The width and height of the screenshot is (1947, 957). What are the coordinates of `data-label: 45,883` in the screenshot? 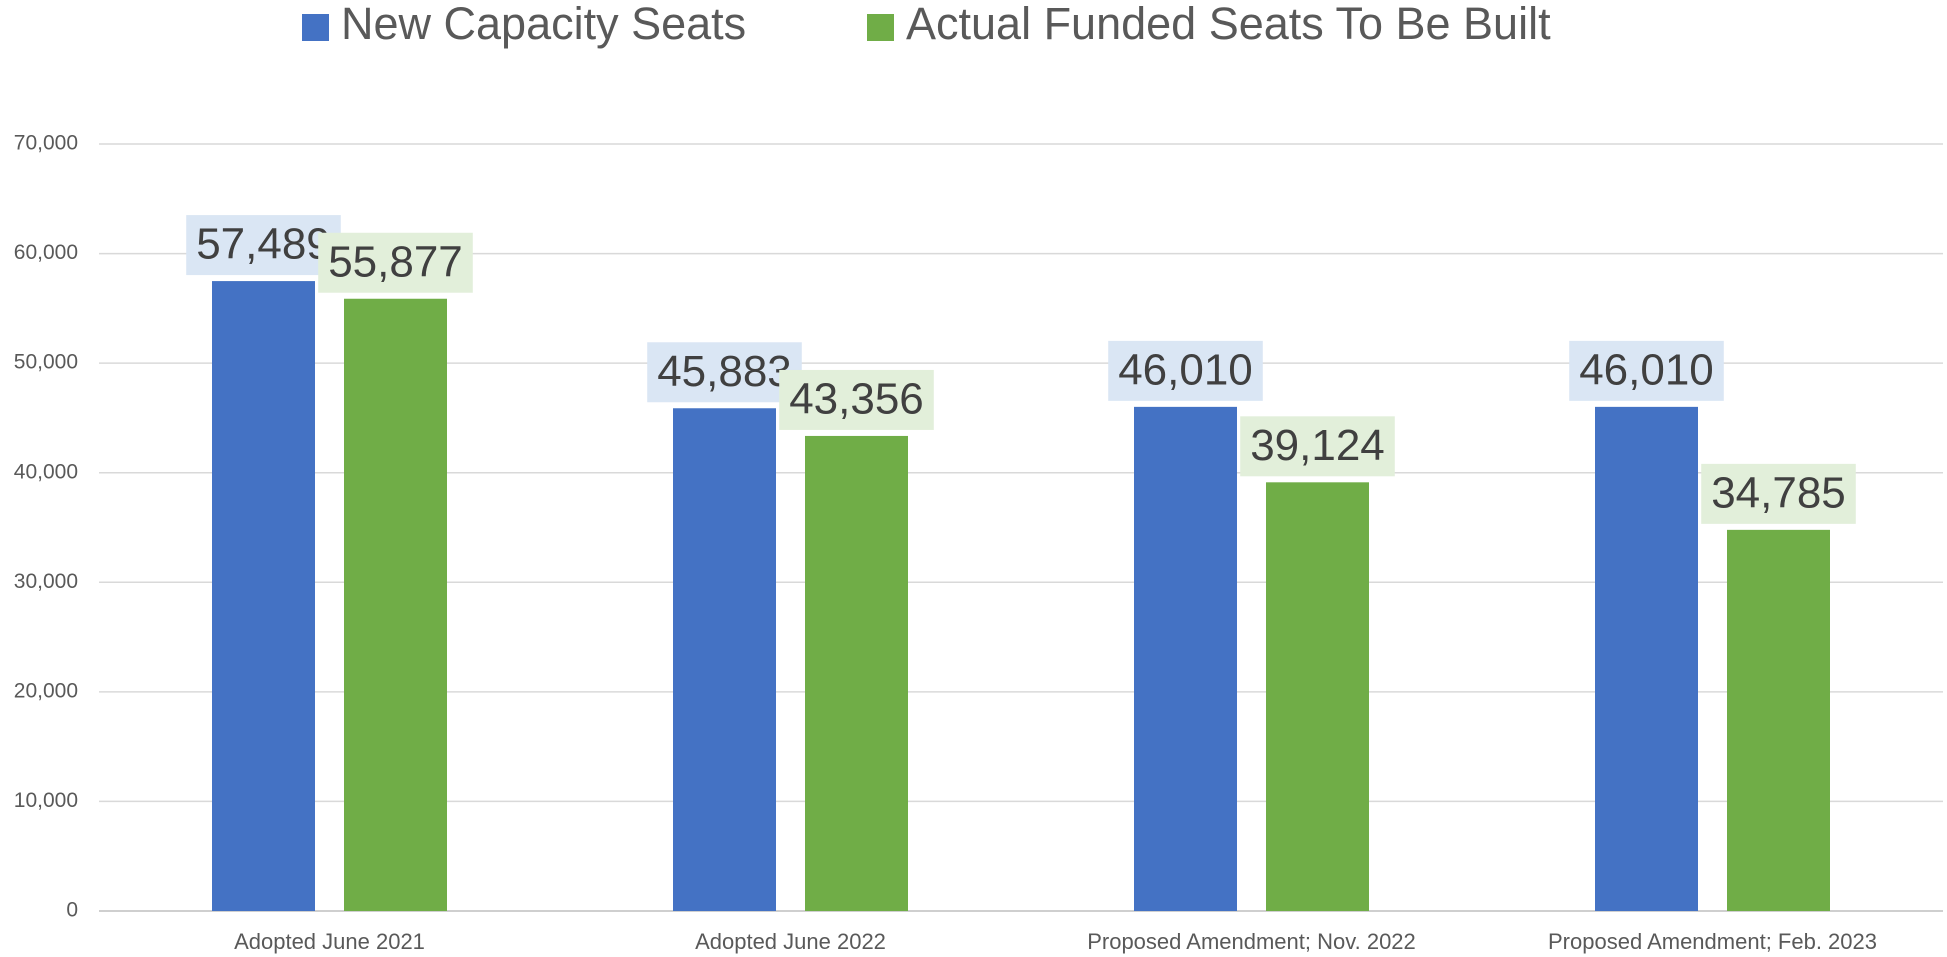 It's located at (724, 371).